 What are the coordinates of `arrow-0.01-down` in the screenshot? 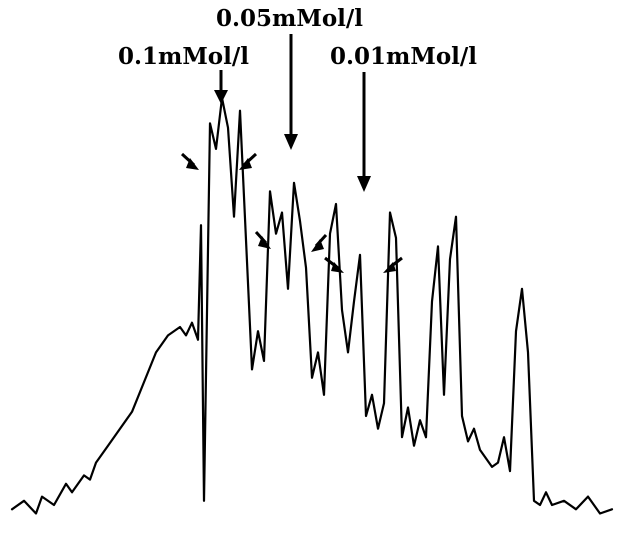 It's located at (364, 132).